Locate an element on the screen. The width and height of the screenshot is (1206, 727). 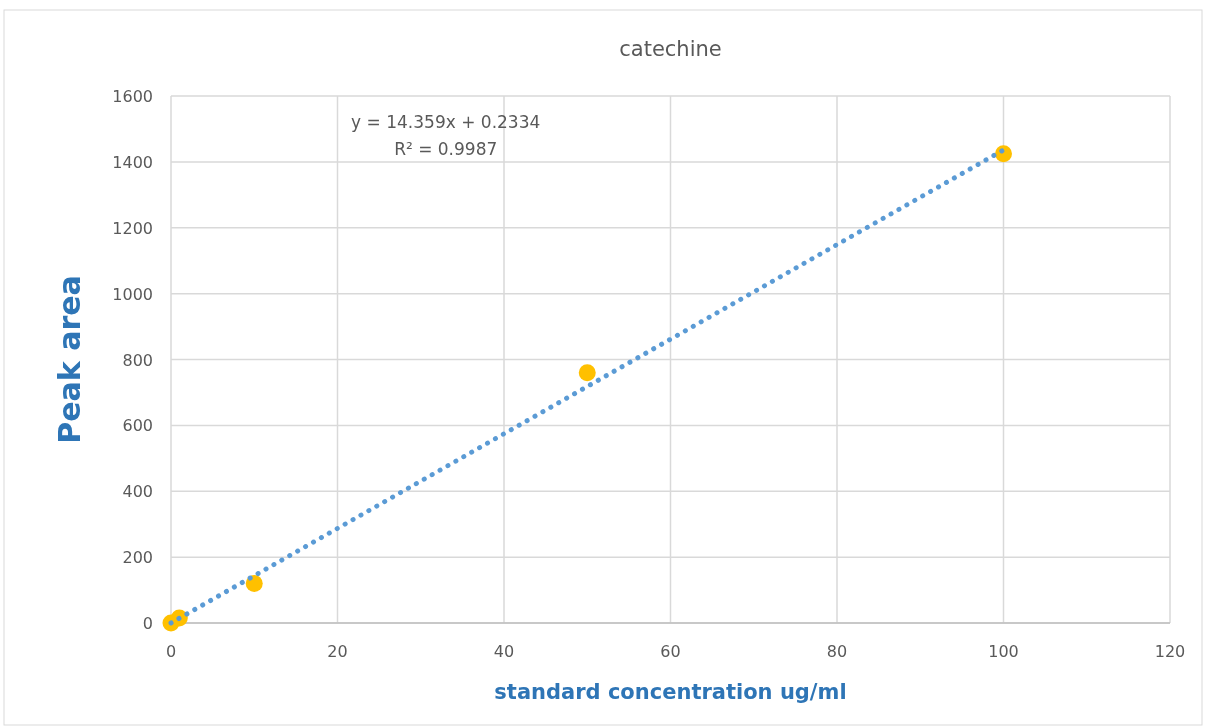
y-tick-label: 600 is located at coordinates (137, 426).